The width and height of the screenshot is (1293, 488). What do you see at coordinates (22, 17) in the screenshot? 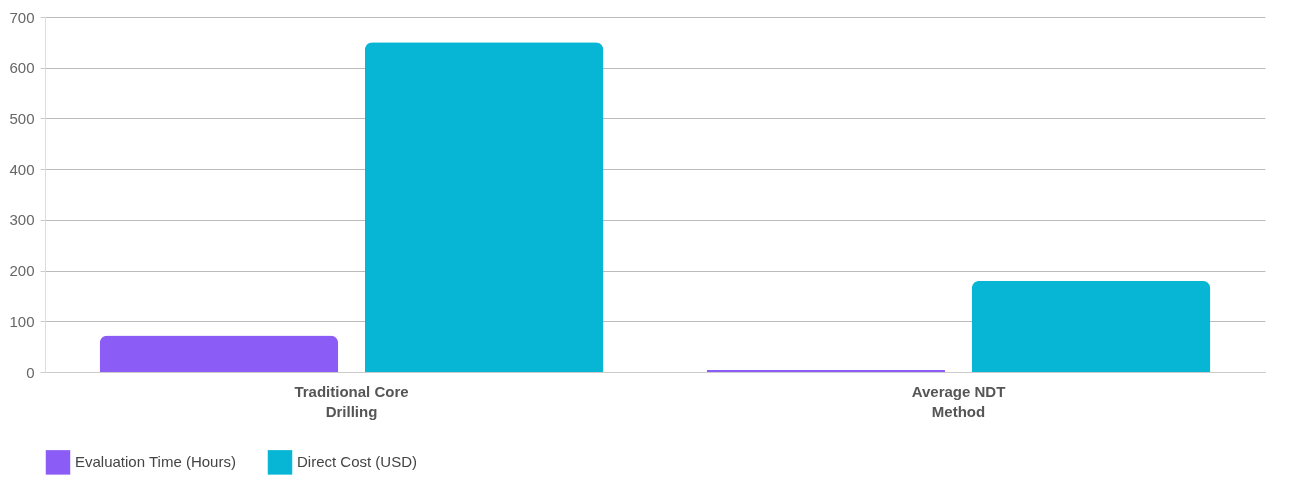
I see `y-tick-label: 700` at bounding box center [22, 17].